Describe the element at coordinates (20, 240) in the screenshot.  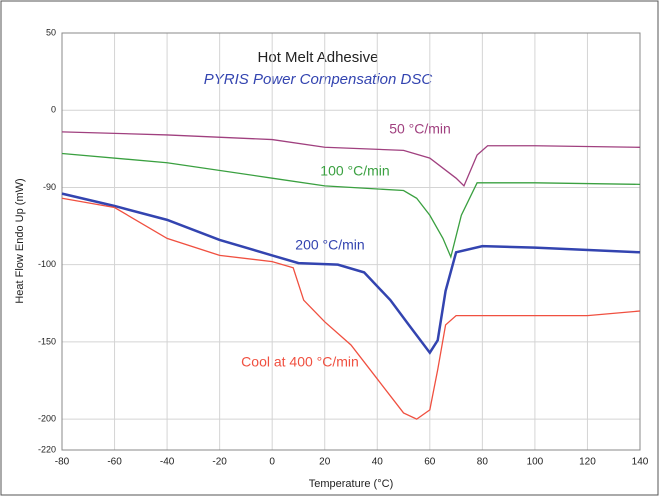
I see `y-axis-label: Heat Flow Endo Up (mW)` at that location.